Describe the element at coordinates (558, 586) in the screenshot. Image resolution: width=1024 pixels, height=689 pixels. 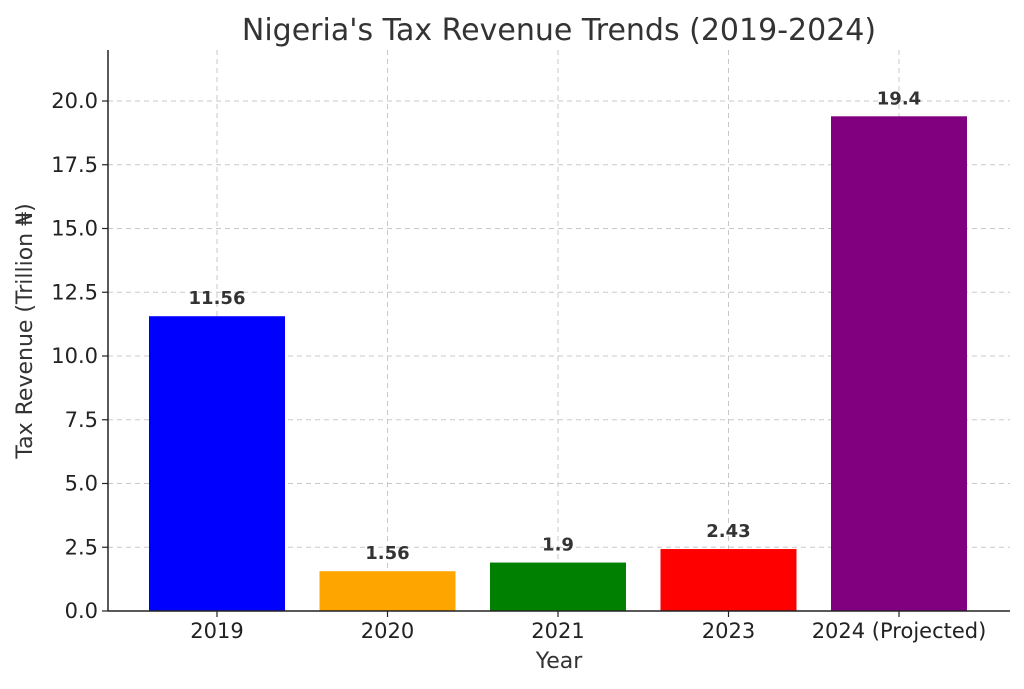
I see `bar-2021` at that location.